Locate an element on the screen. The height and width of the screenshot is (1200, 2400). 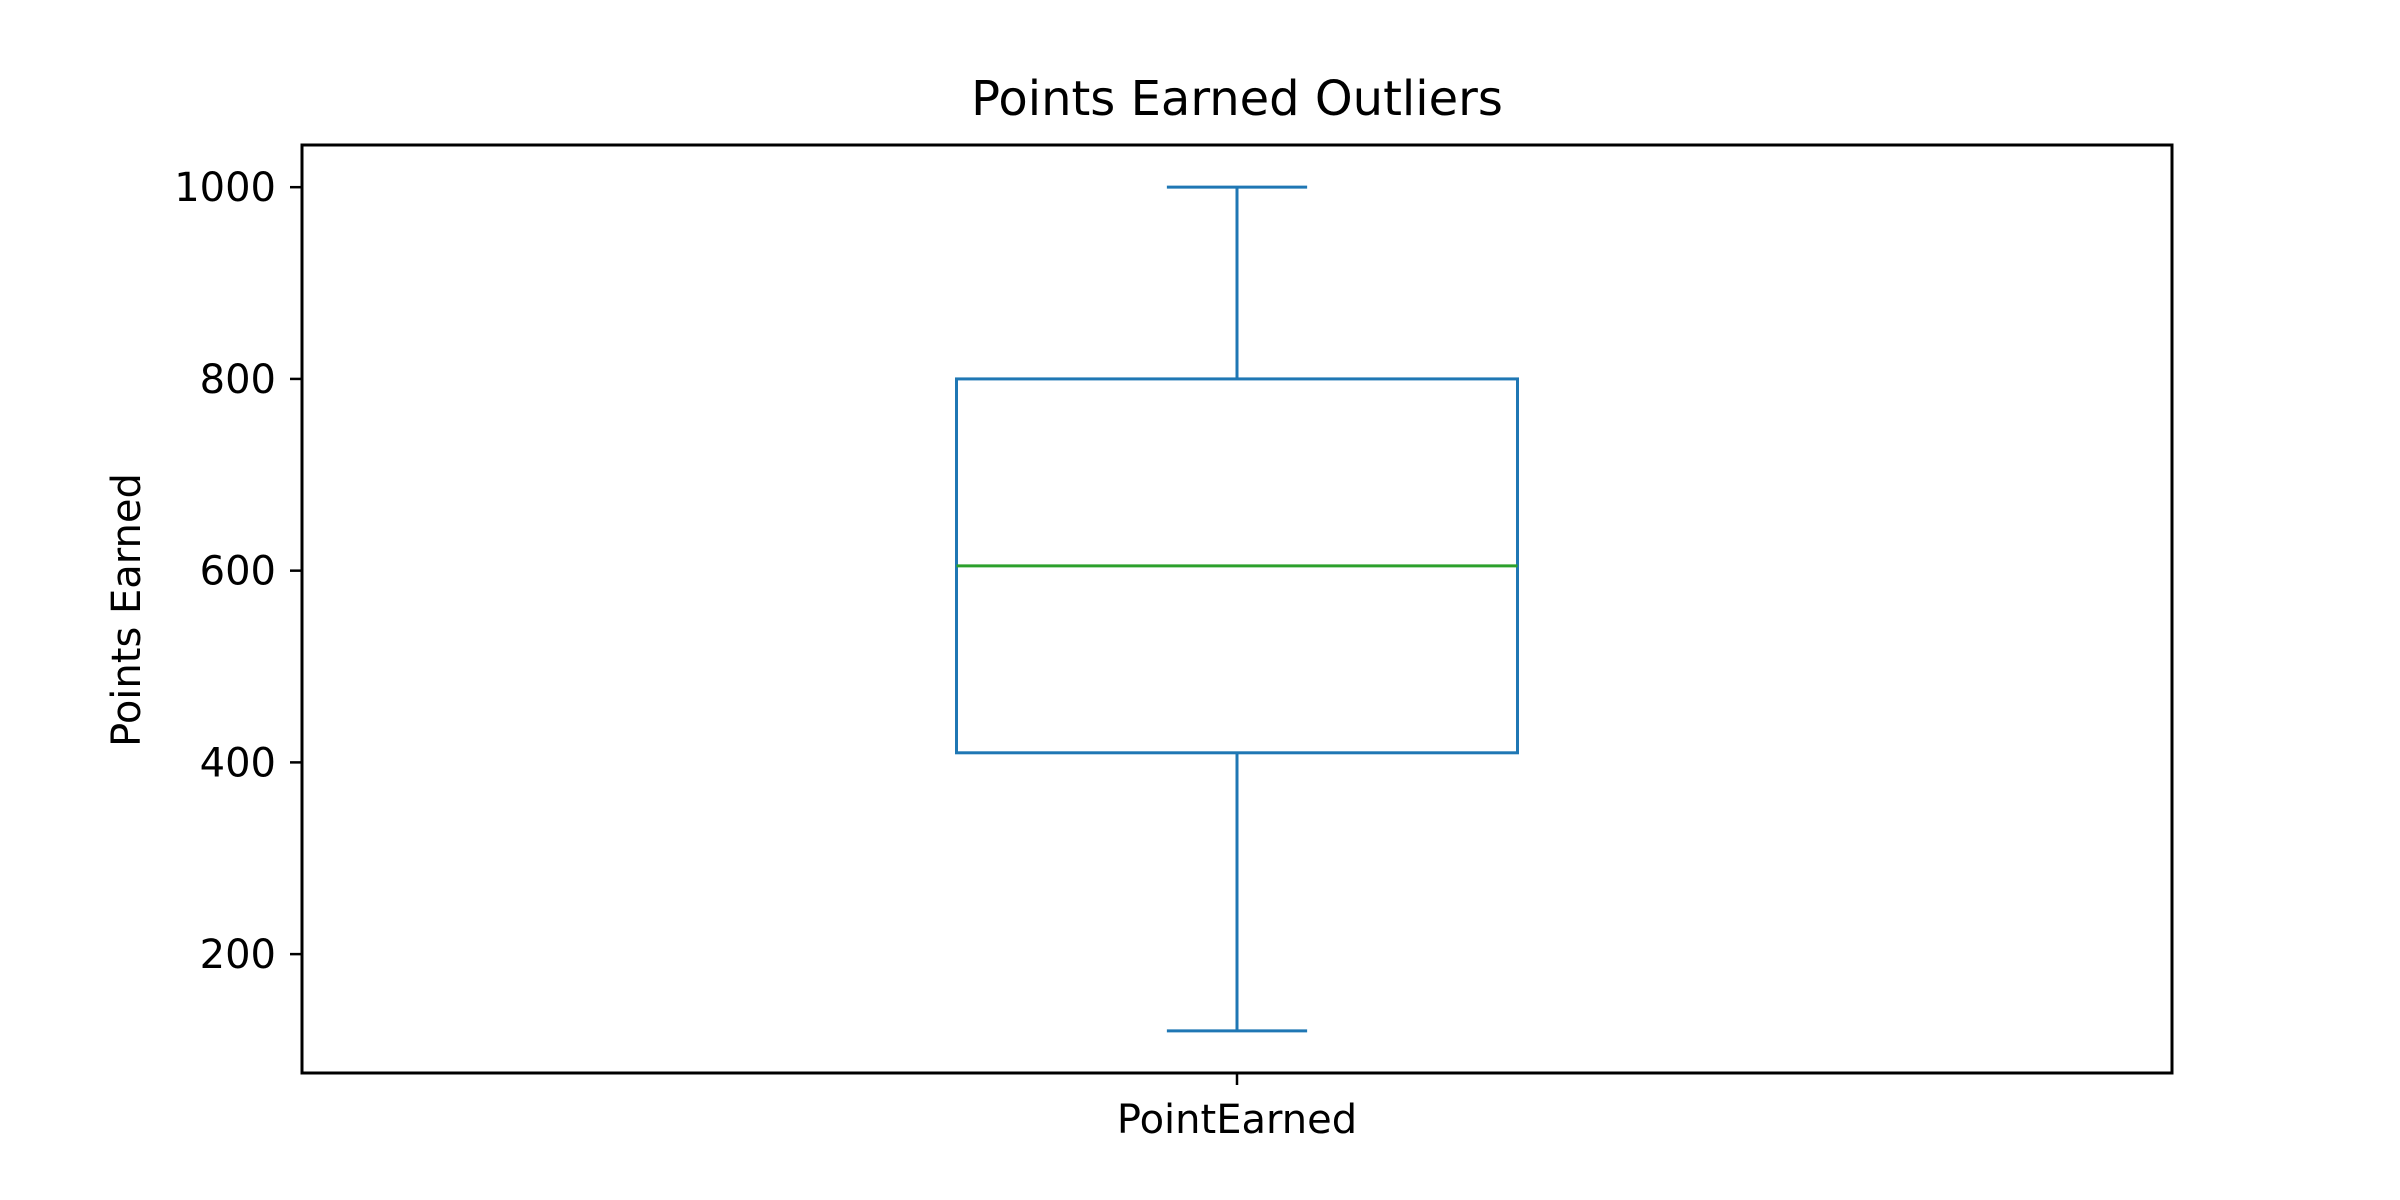
y-tick-label: 400 is located at coordinates (238, 763).